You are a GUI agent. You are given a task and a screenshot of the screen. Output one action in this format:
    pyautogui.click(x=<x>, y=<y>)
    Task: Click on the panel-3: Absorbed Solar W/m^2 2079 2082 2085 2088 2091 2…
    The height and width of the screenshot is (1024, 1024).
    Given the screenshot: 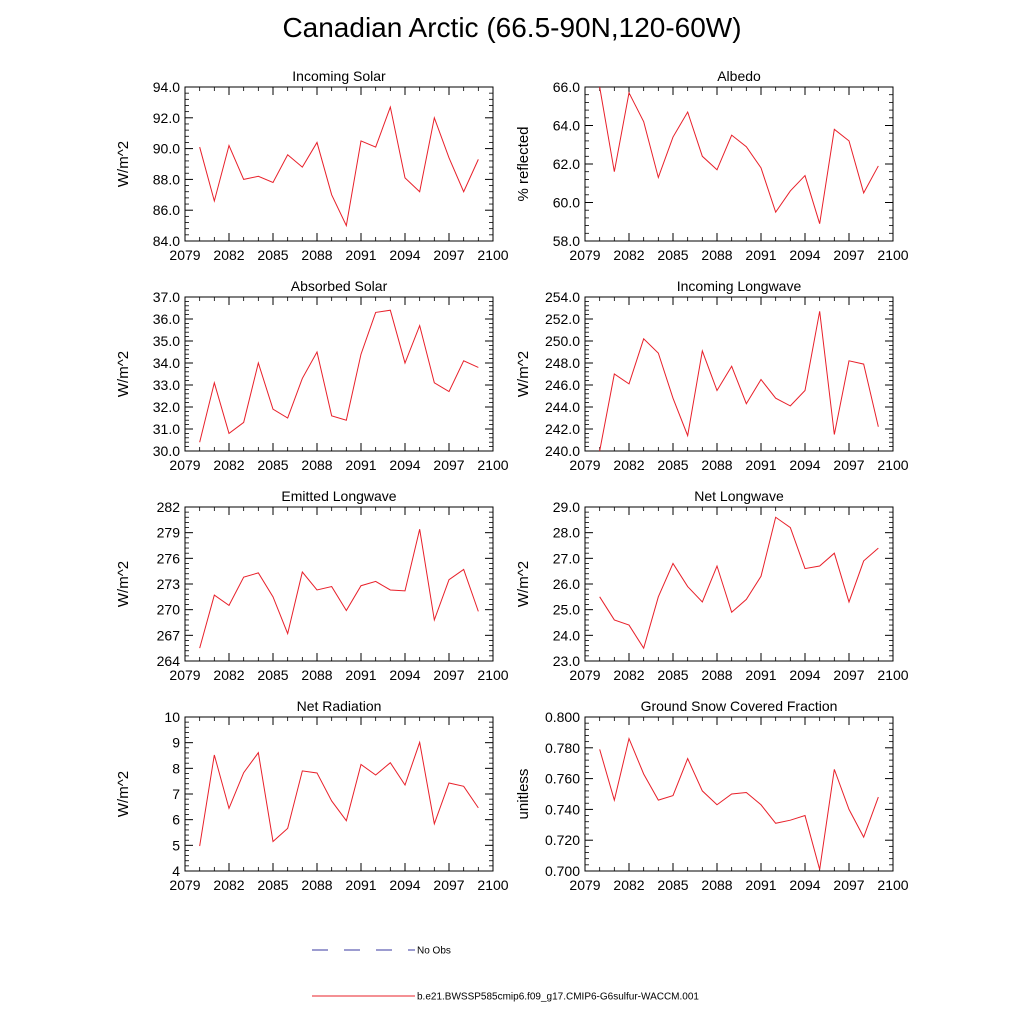 What is the action you would take?
    pyautogui.click(x=312, y=375)
    